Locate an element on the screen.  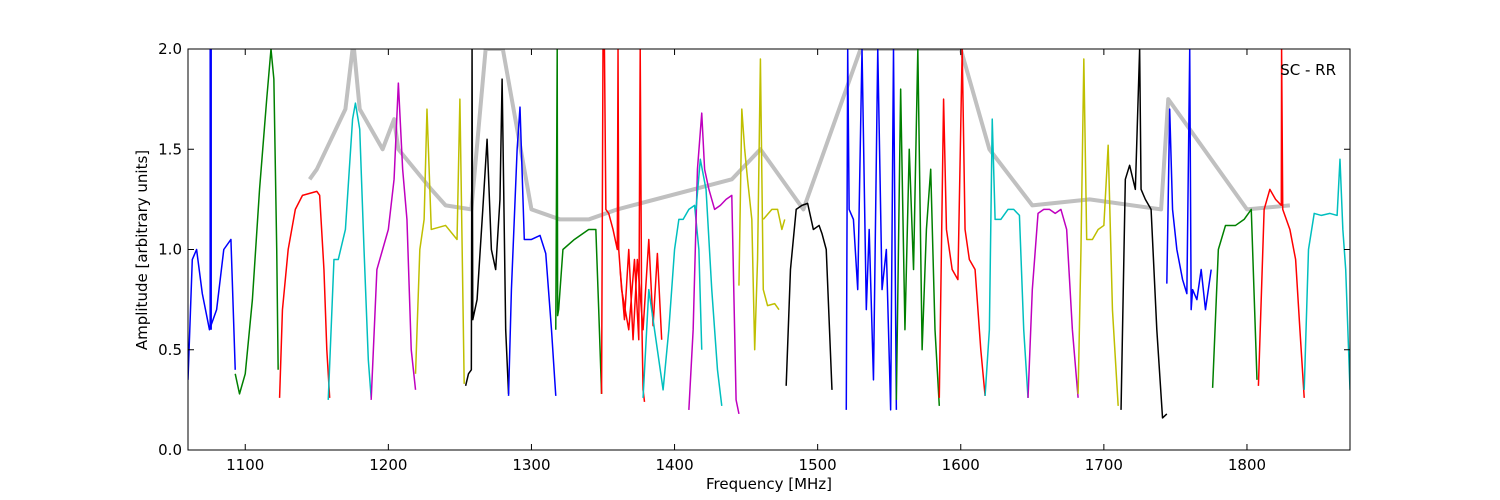
y-axis-label: Amplitude [arbitrary units] is located at coordinates (142, 250).